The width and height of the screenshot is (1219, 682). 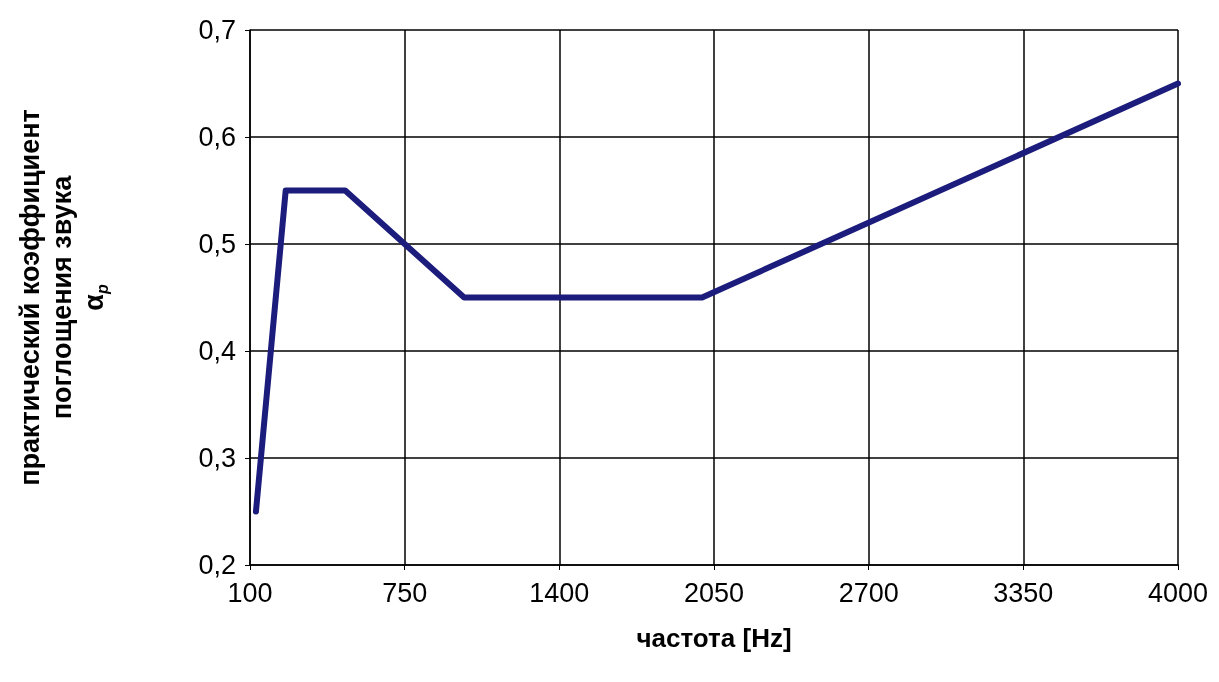 I want to click on x-tick-label: 2050, so click(x=714, y=592).